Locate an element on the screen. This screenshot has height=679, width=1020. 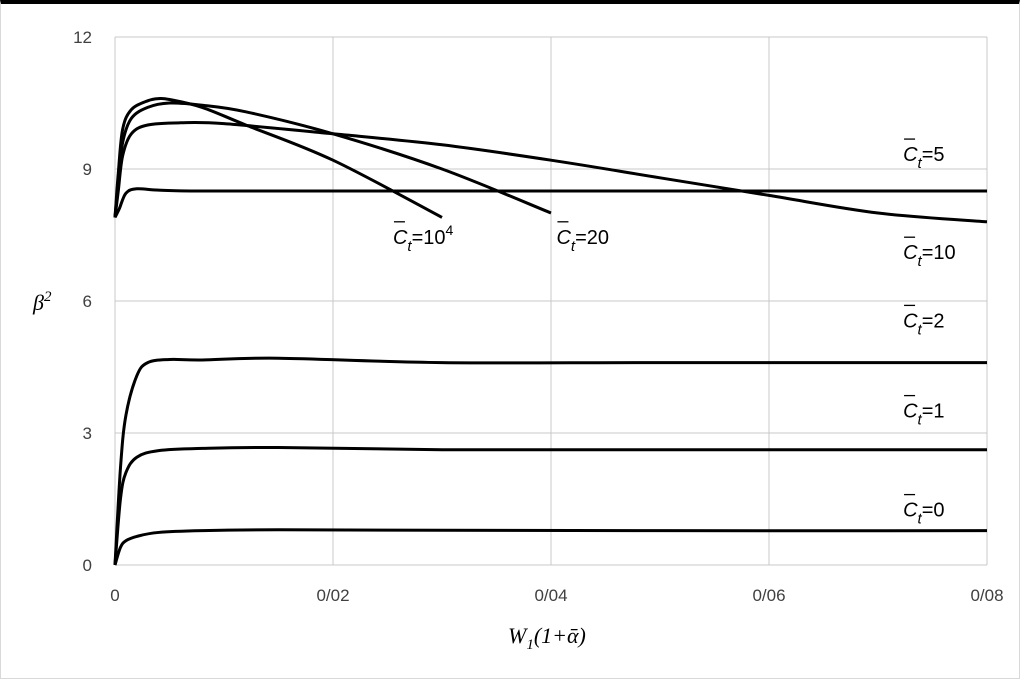
label-text: Ct=0 is located at coordinates (923, 514).